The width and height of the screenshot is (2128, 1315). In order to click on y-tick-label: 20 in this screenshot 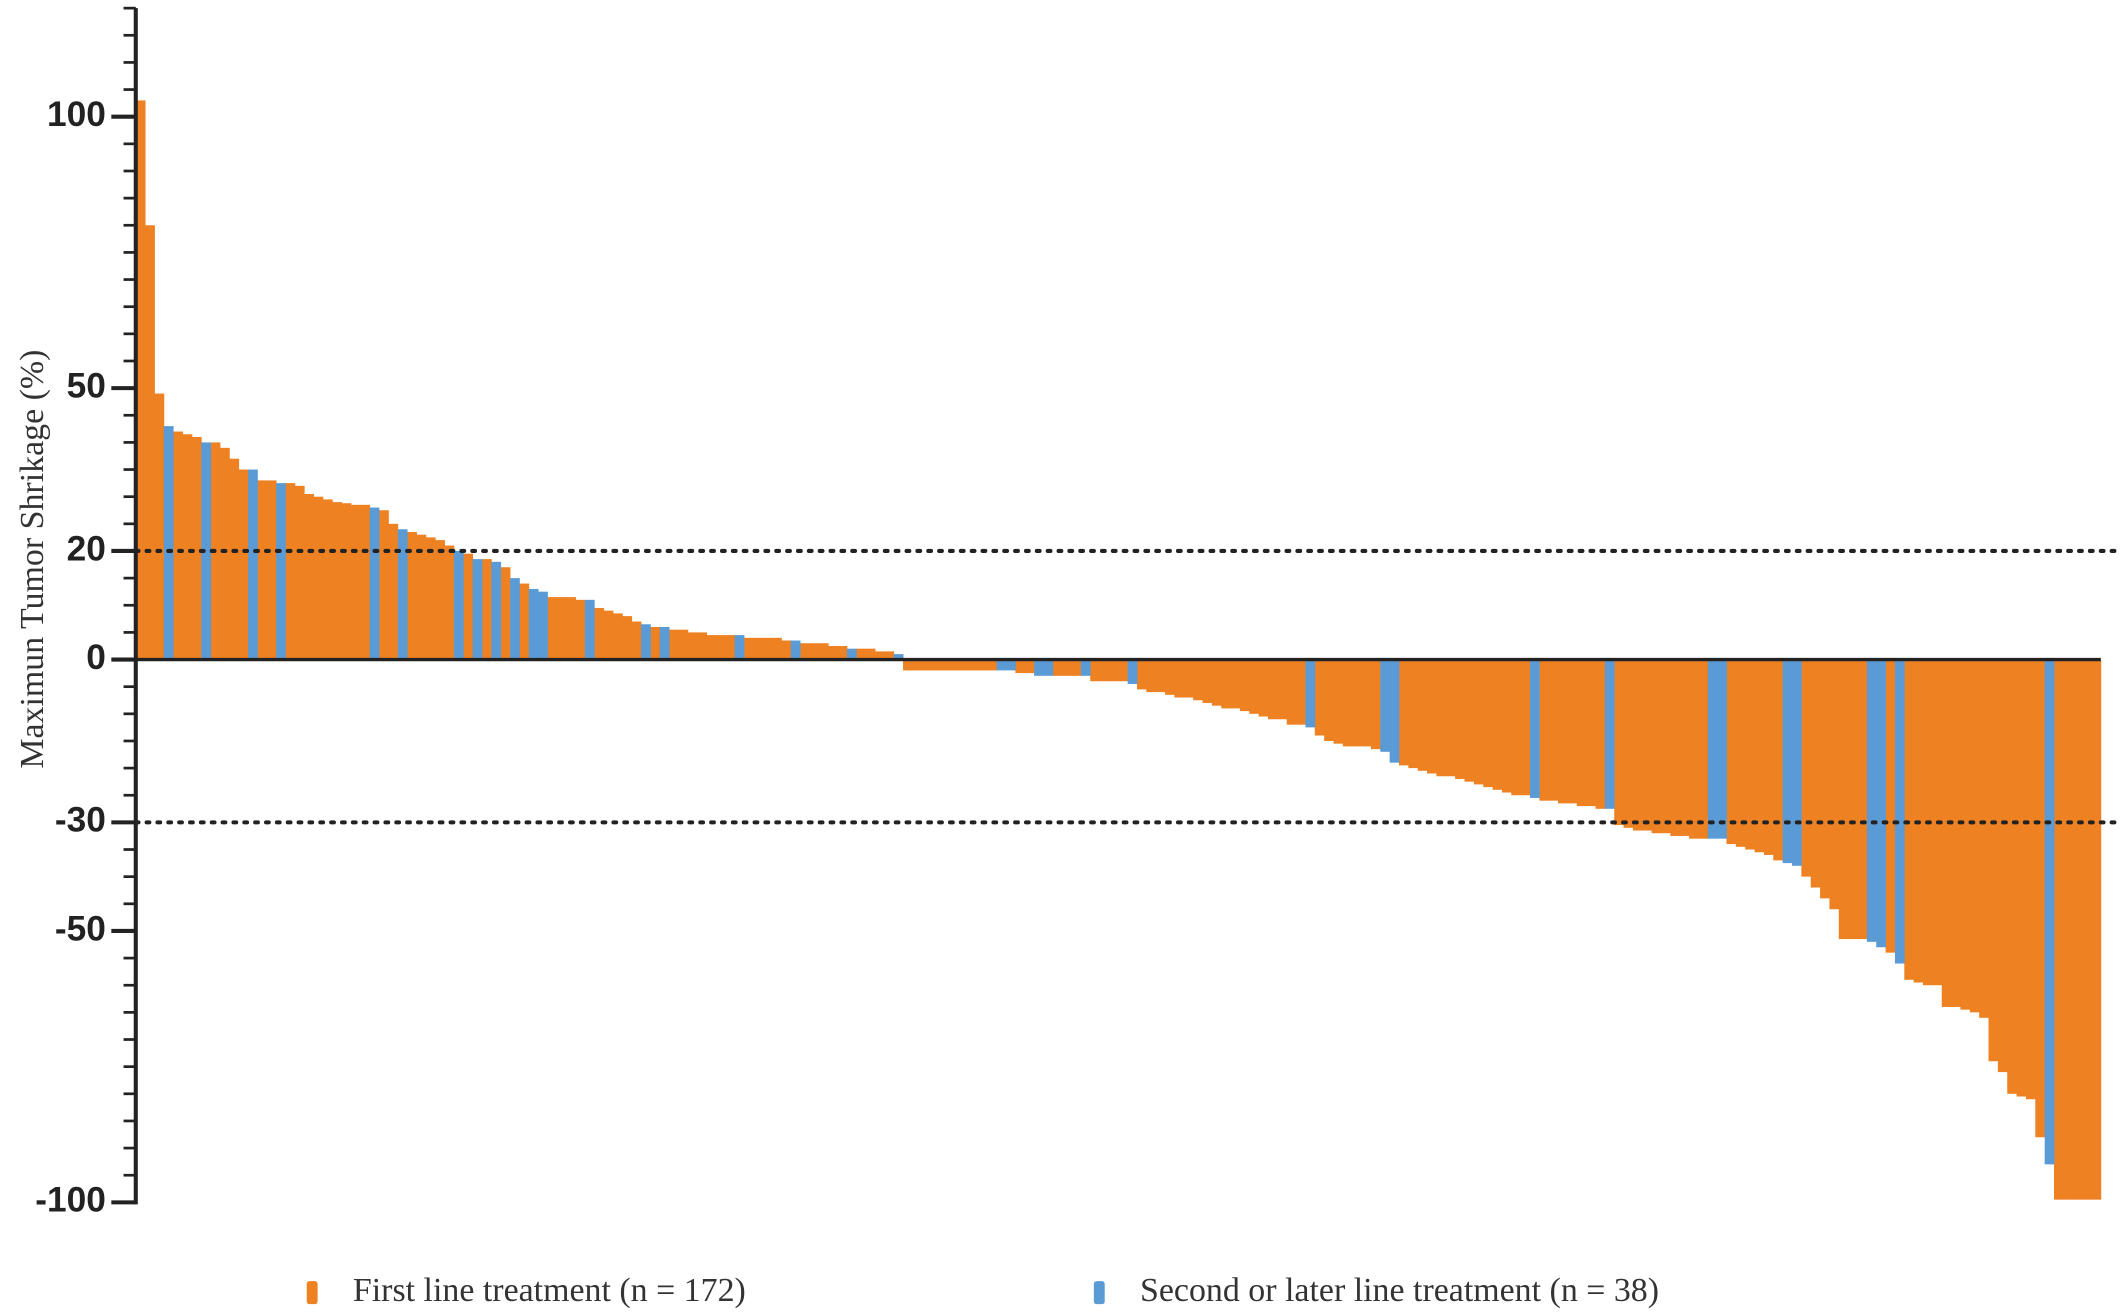, I will do `click(86, 548)`.